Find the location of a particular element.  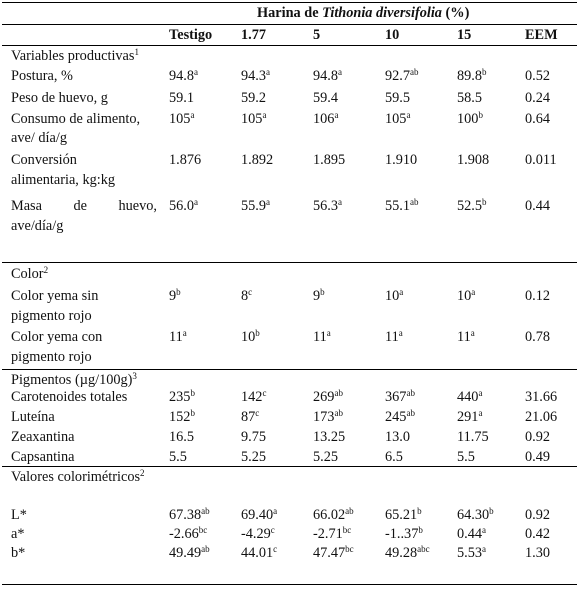

pigmentos-rule is located at coordinates (289, 466).